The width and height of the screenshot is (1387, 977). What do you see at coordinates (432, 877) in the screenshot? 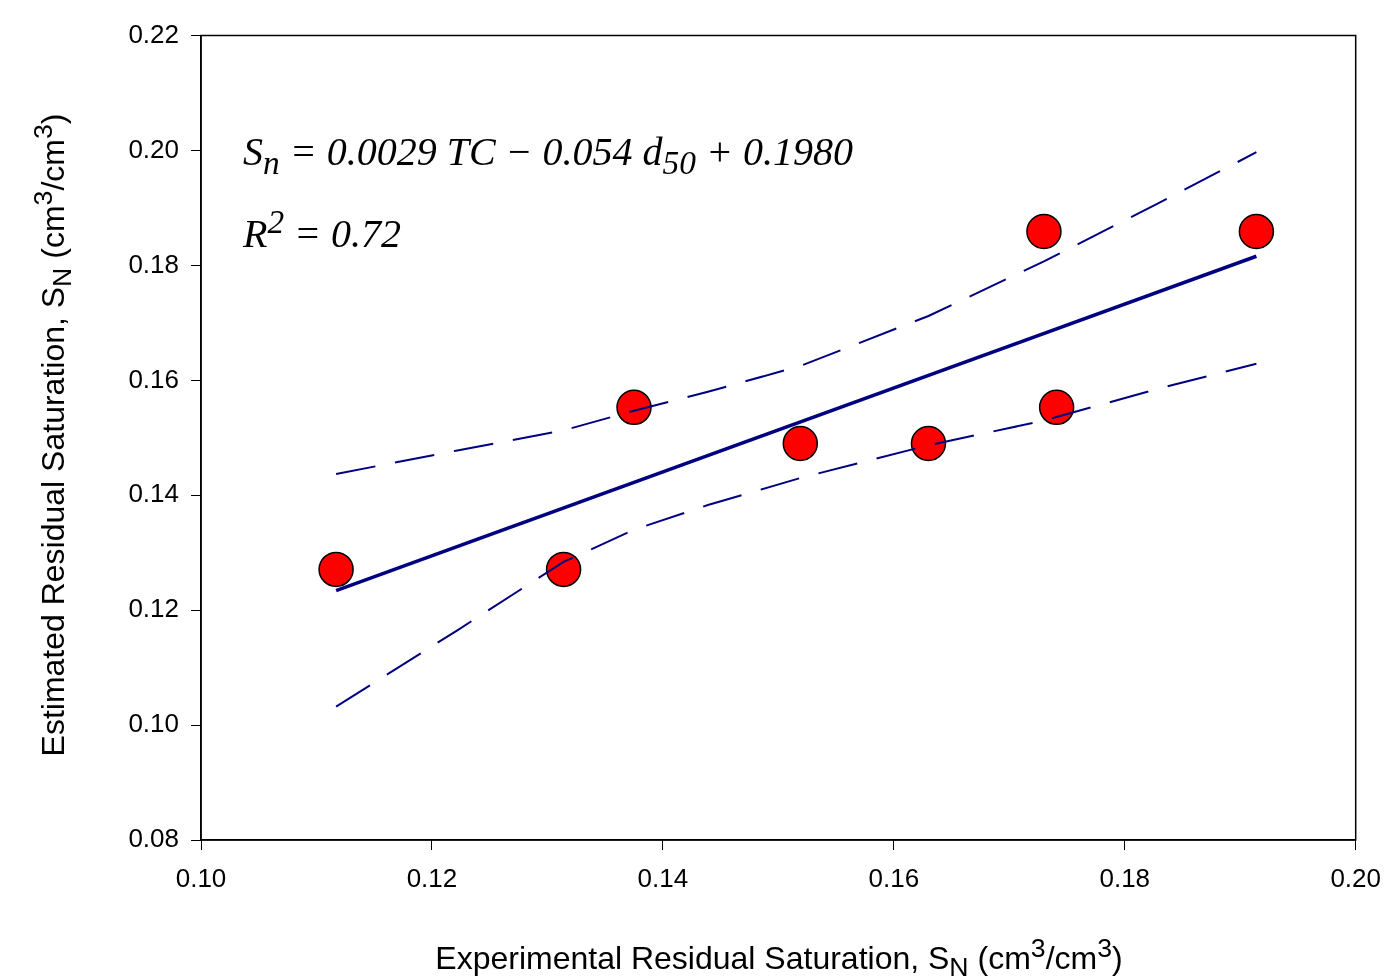
I see `x-tick-label: 0.12` at bounding box center [432, 877].